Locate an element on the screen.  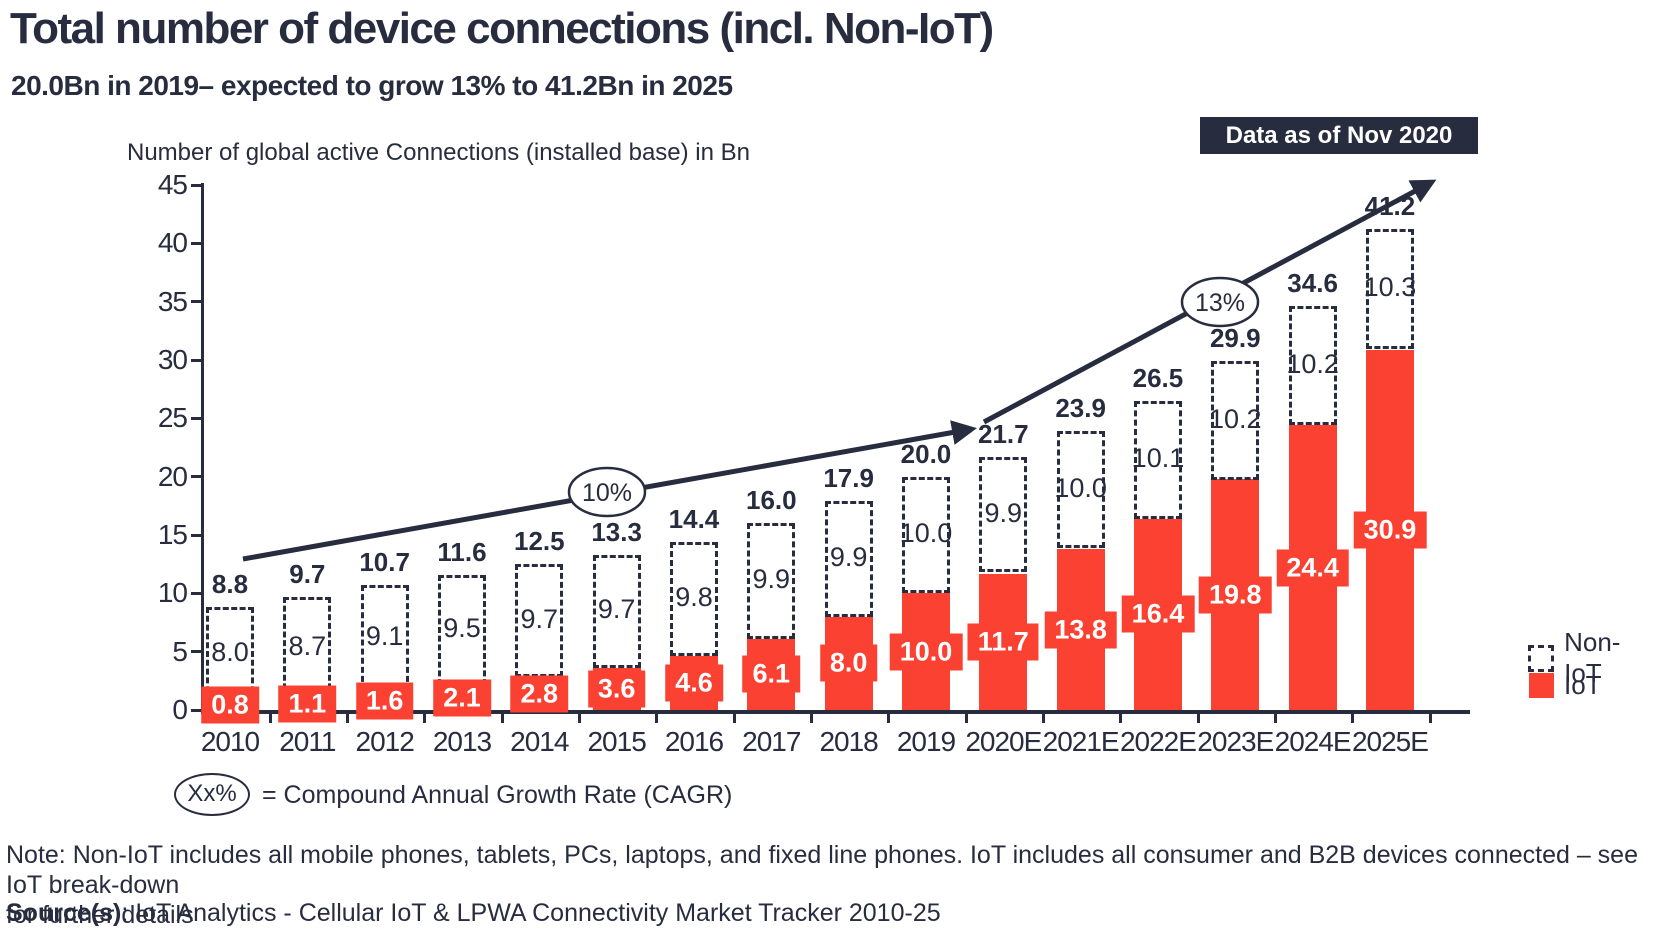
x-axis-label-2016: 2016 is located at coordinates (694, 741).